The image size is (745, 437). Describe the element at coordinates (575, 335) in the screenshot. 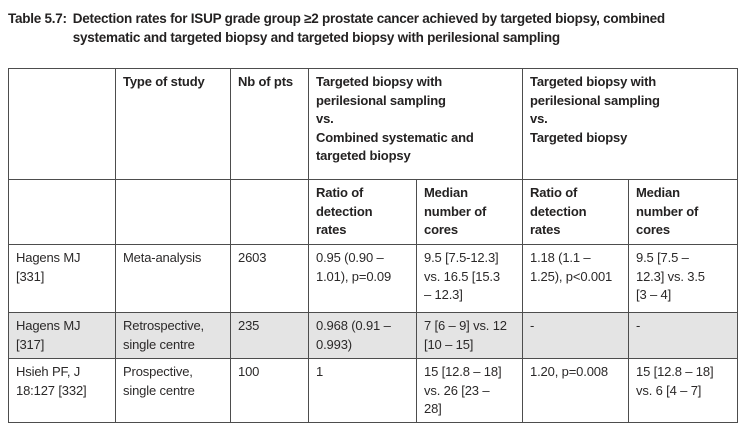

I see `cell-ratio-2: -` at that location.